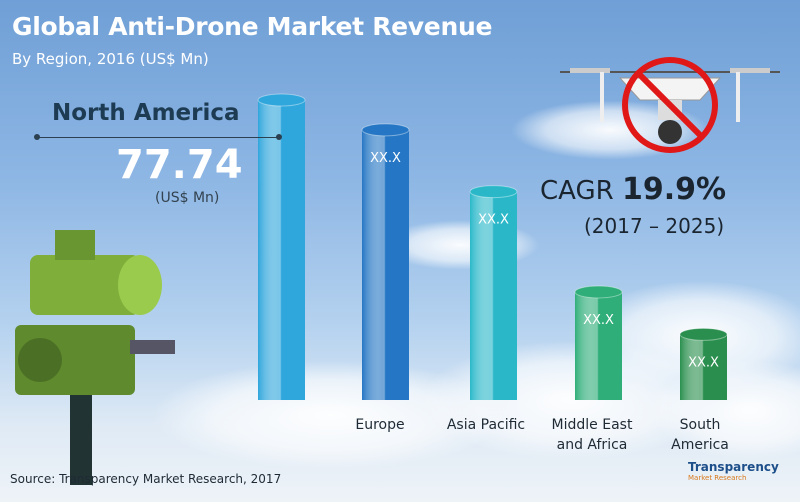 This screenshot has height=502, width=800. Describe the element at coordinates (380, 425) in the screenshot. I see `category-label: Europe` at that location.